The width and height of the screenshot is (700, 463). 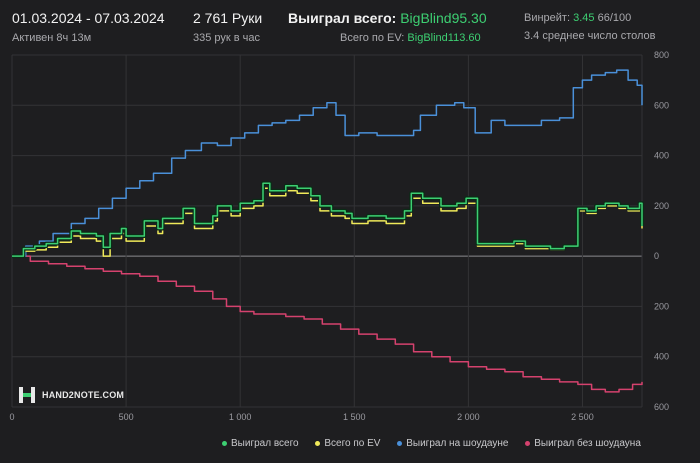 What do you see at coordinates (661, 55) in the screenshot?
I see `y-tick-label: 800` at bounding box center [661, 55].